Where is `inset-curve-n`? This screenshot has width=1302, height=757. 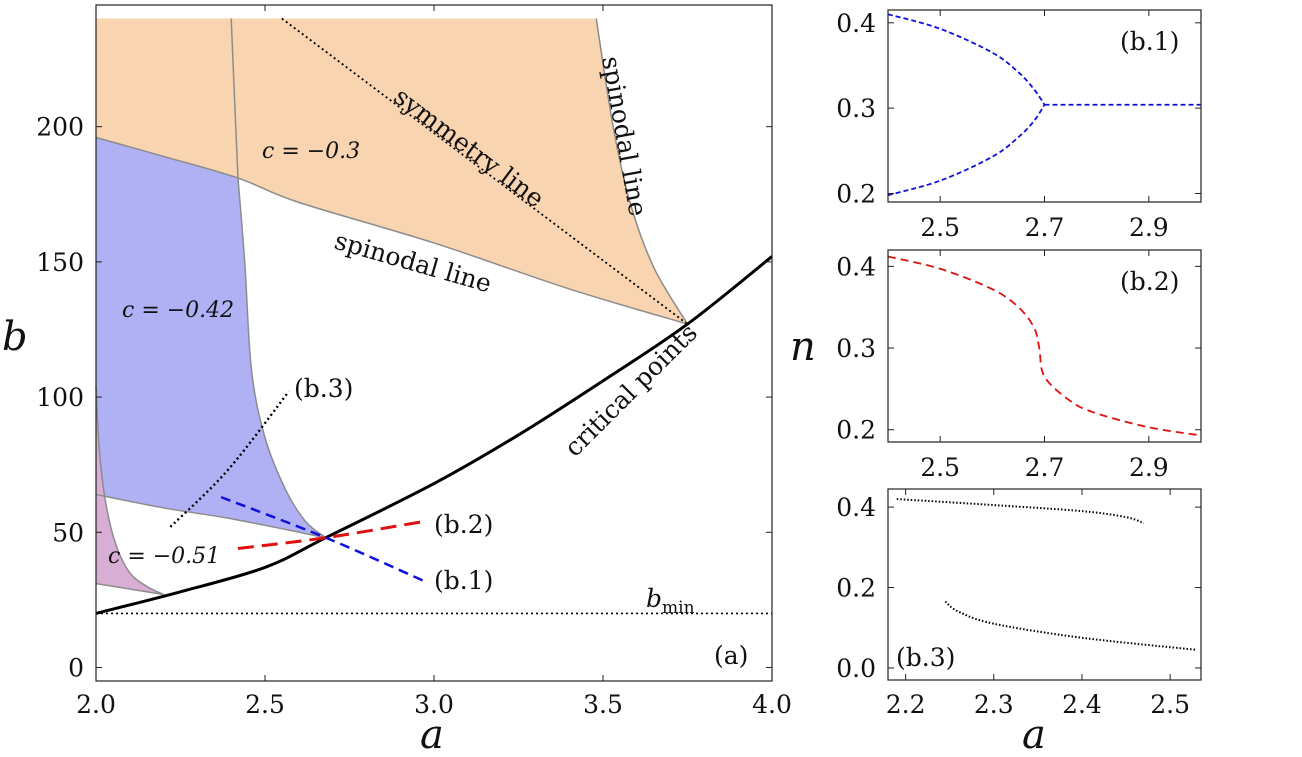 inset-curve-n is located at coordinates (1044, 346).